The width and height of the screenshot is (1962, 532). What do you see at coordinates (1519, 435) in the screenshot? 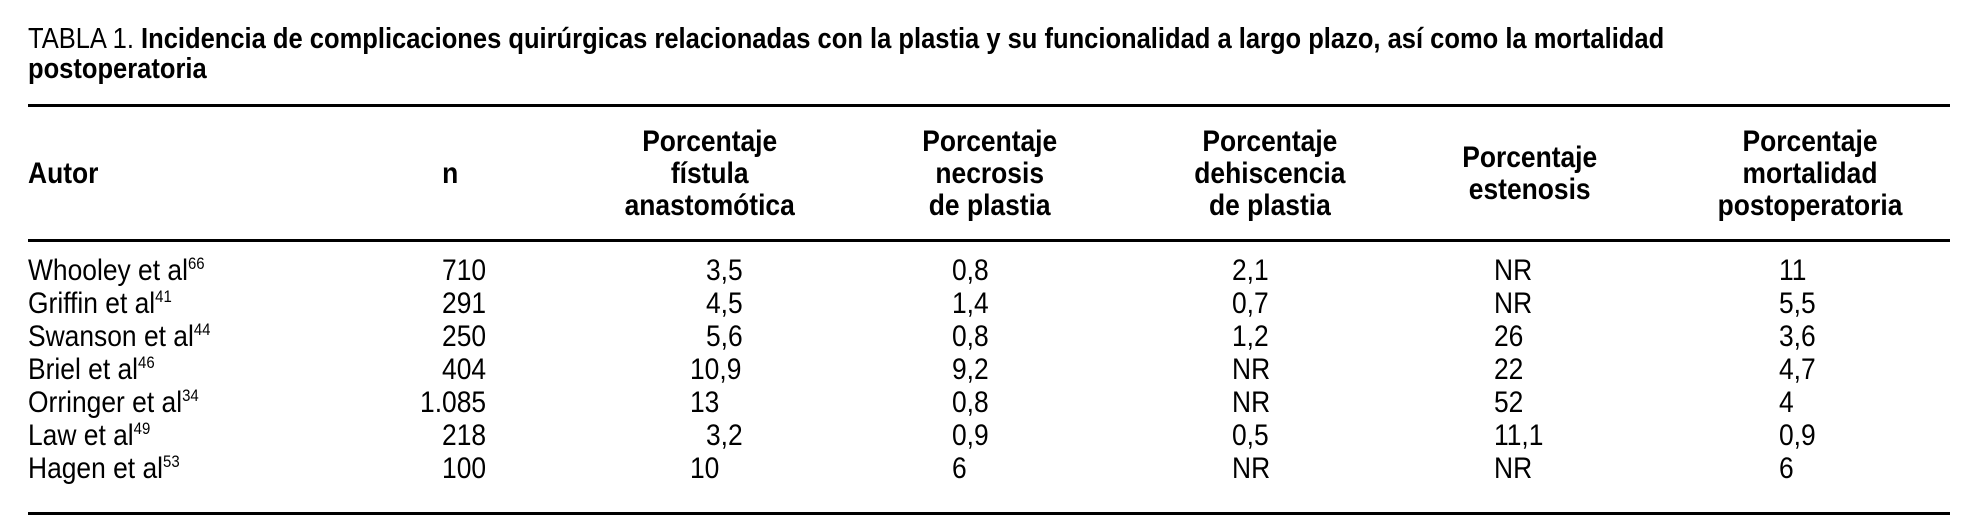
I see `estenosis-cell: 11,1` at bounding box center [1519, 435].